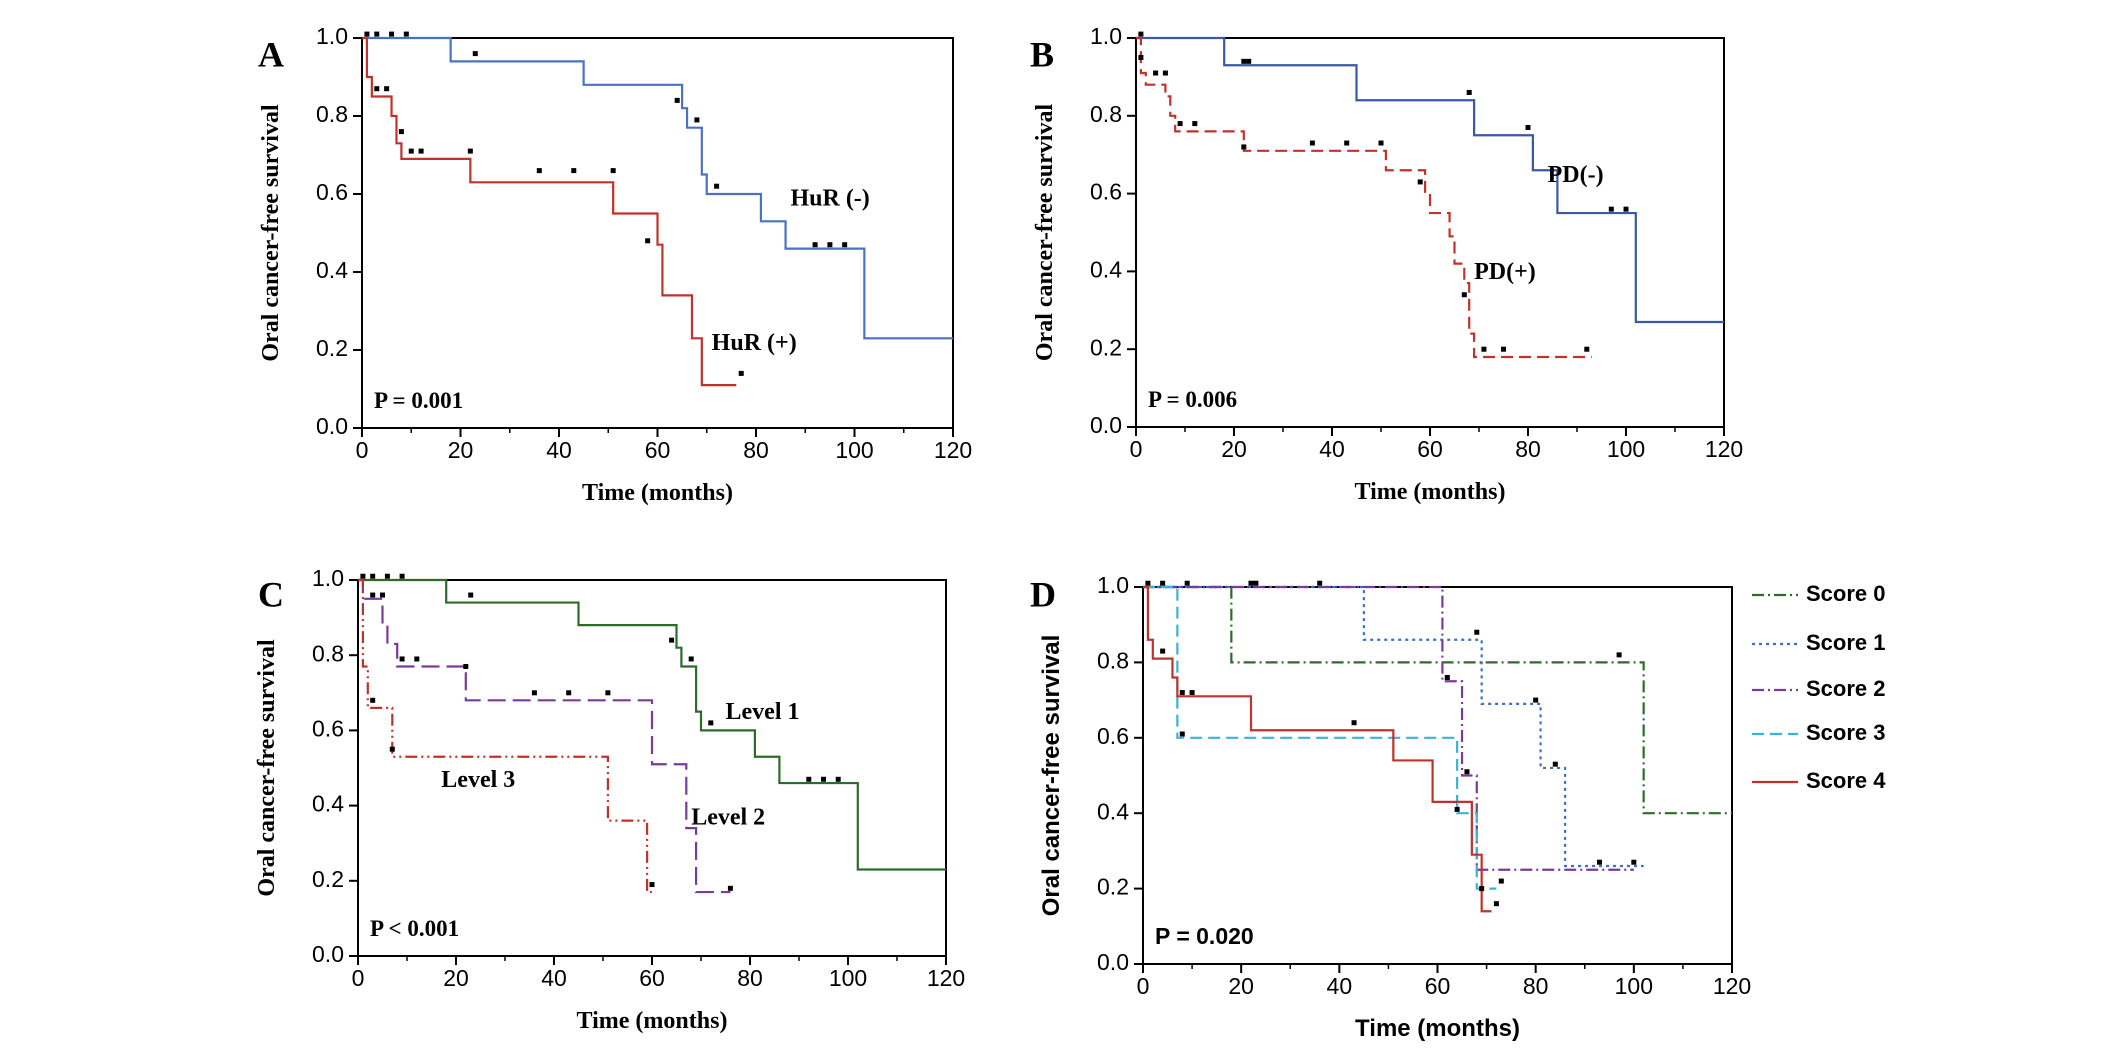 This screenshot has height=1060, width=2126. I want to click on series-level-1: Level 1, so click(652, 722).